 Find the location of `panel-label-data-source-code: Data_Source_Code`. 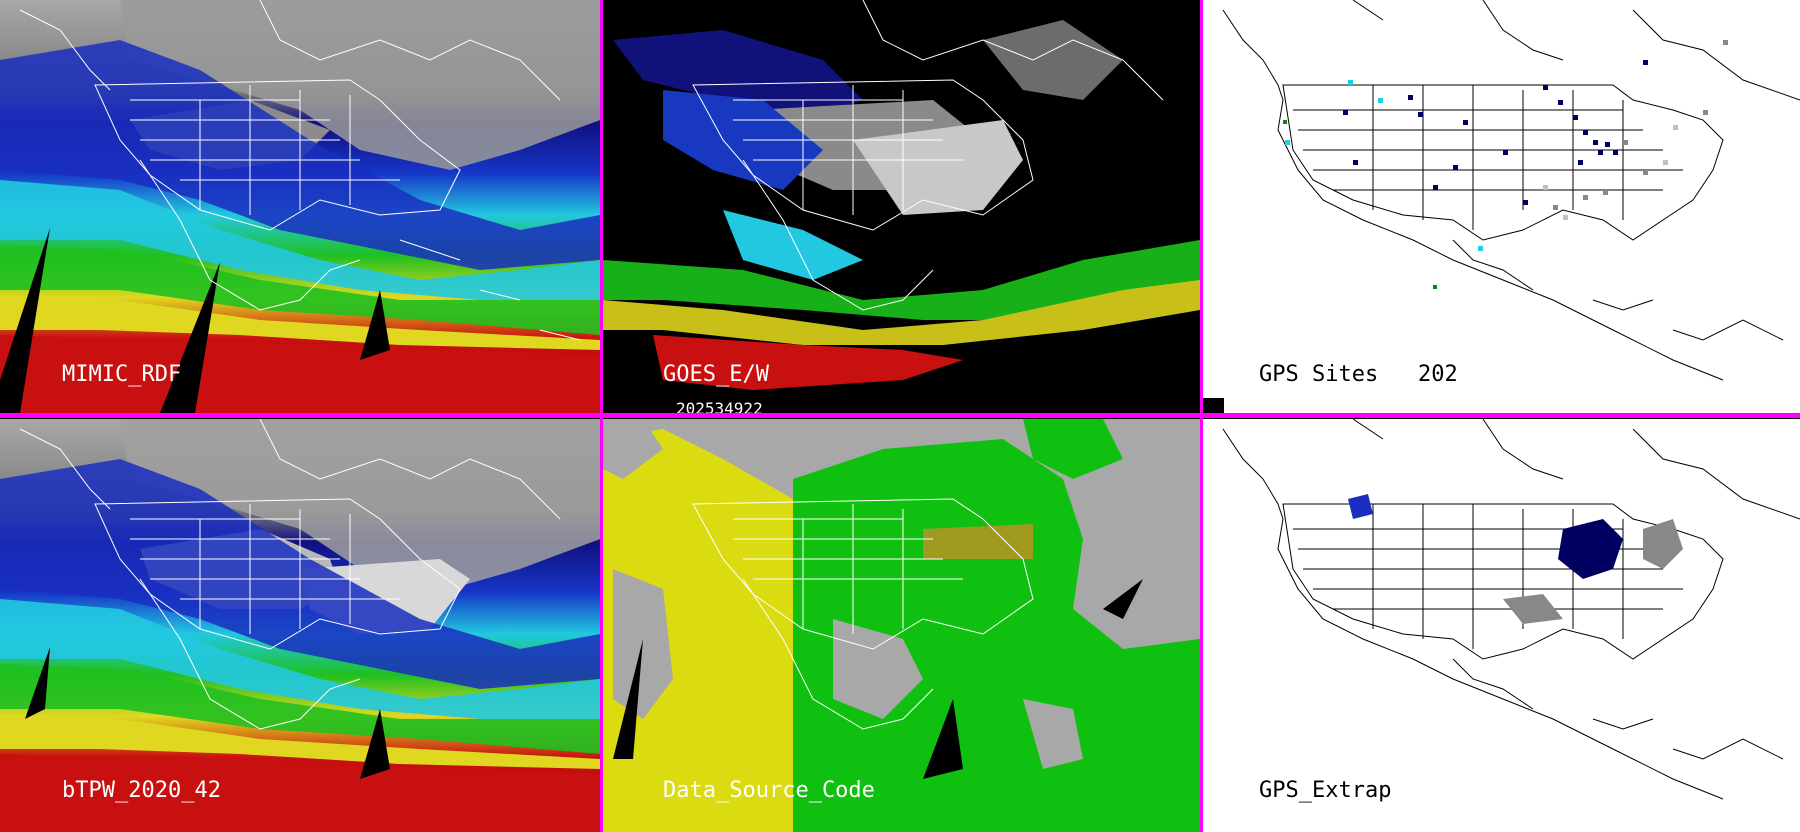

panel-label-data-source-code: Data_Source_Code is located at coordinates (769, 790).